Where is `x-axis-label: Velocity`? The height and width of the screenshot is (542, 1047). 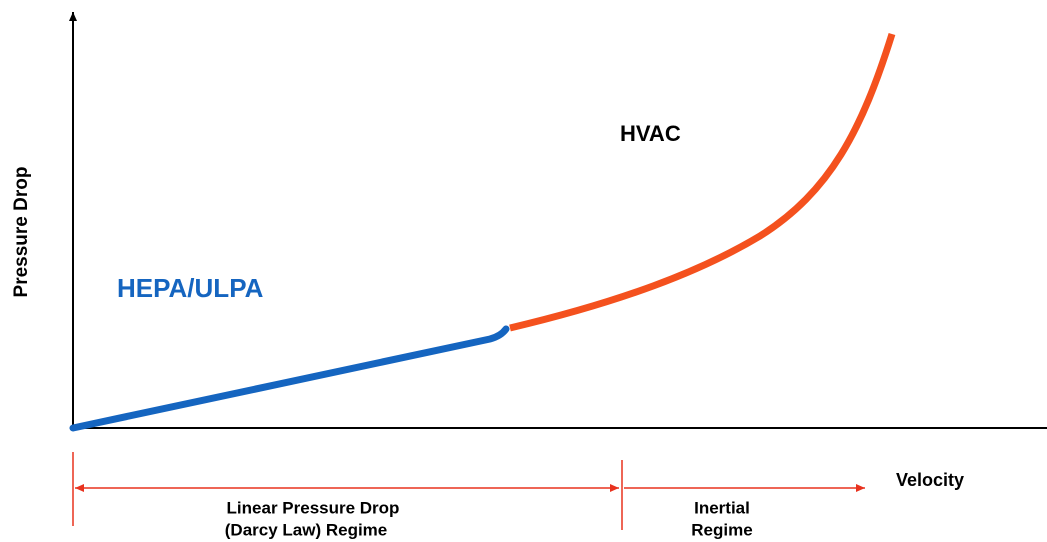
x-axis-label: Velocity is located at coordinates (930, 480).